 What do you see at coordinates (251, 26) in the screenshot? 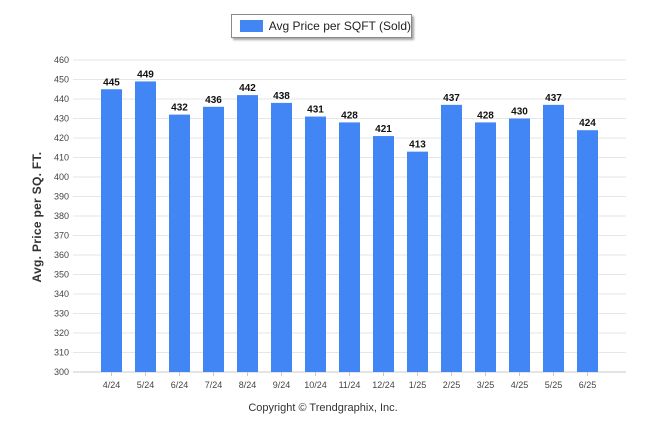
I see `legend-swatch` at bounding box center [251, 26].